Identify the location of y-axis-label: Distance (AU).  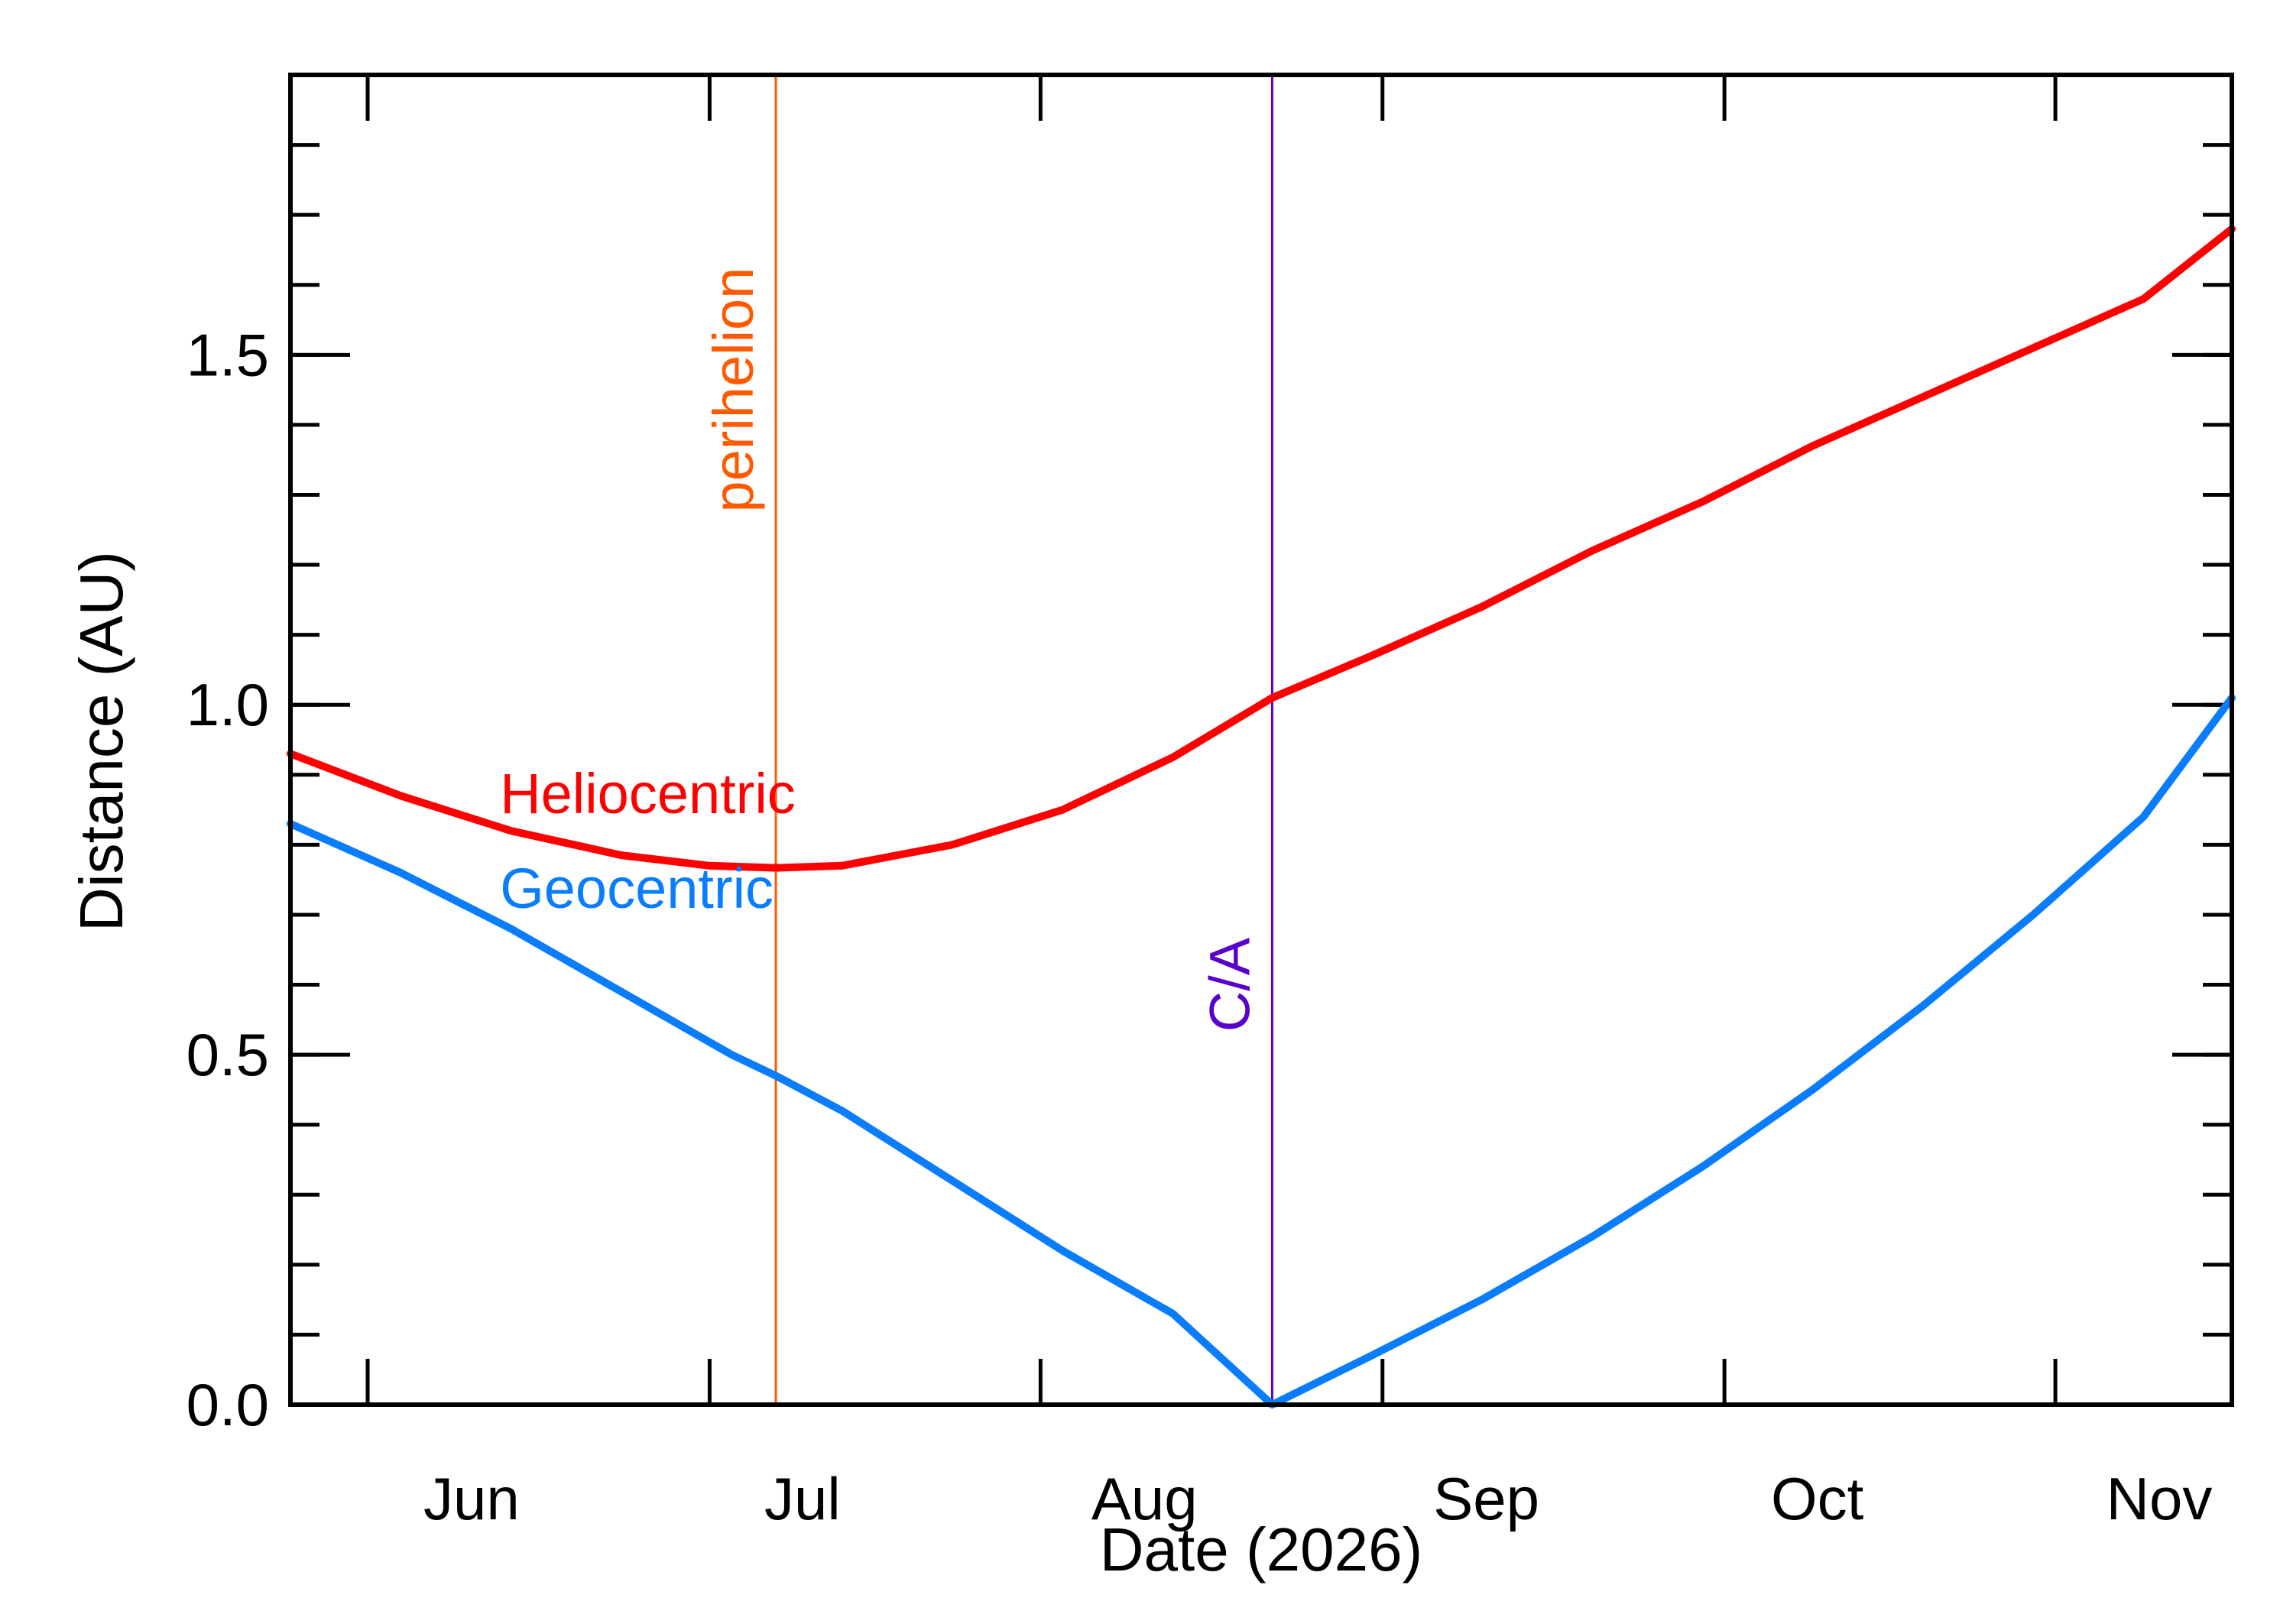
(101, 741).